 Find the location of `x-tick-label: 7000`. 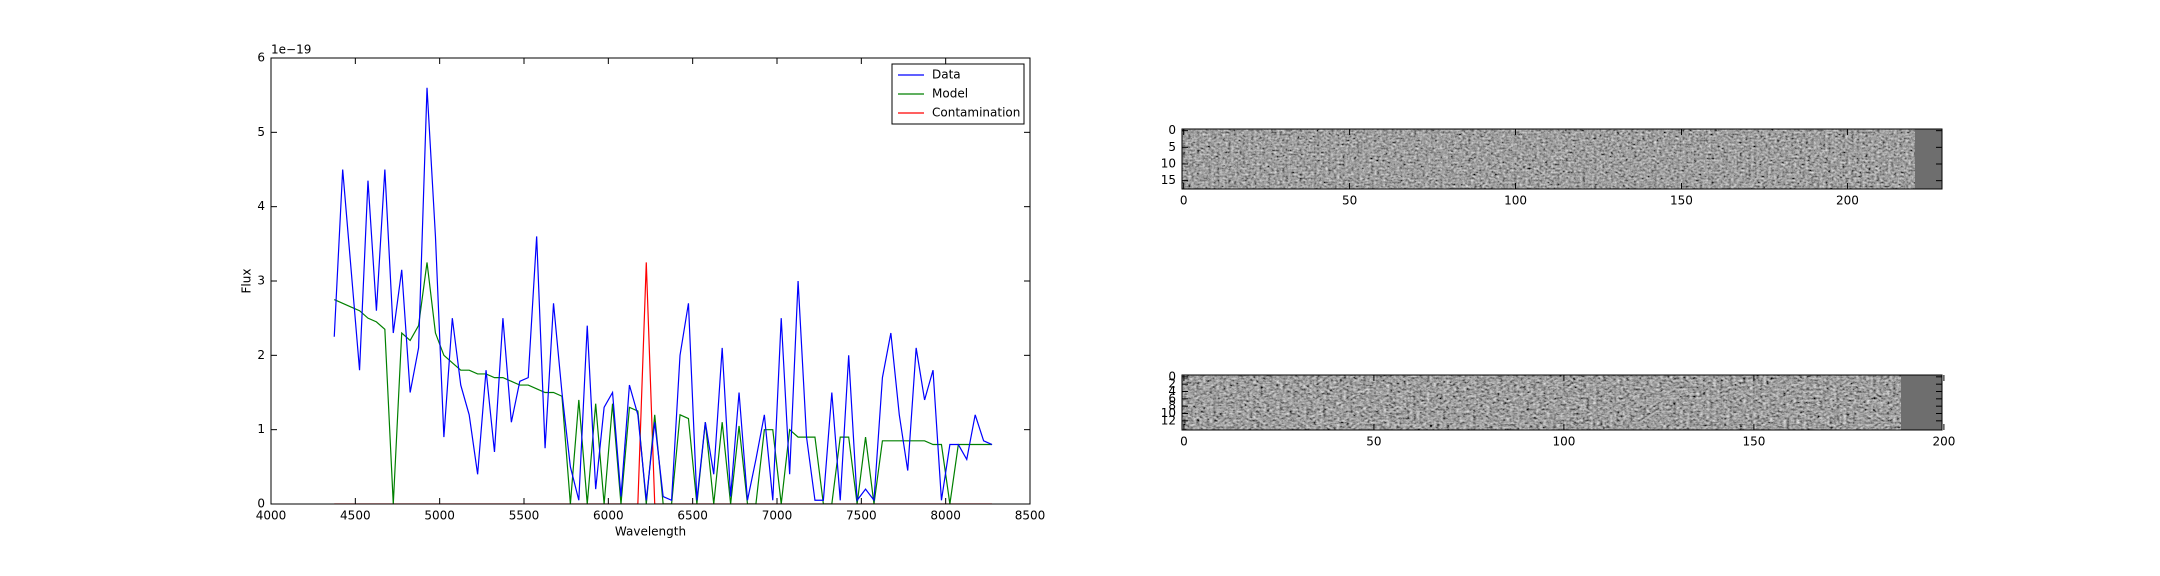

x-tick-label: 7000 is located at coordinates (777, 516).